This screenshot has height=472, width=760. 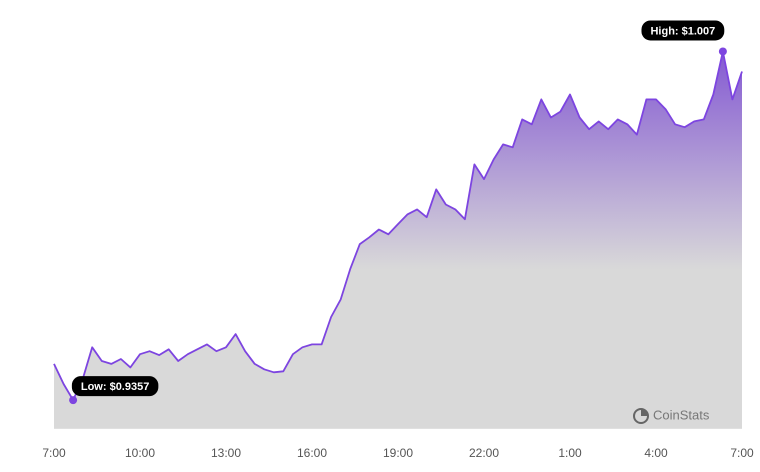 I want to click on x-tick-label: 13:00, so click(x=226, y=453).